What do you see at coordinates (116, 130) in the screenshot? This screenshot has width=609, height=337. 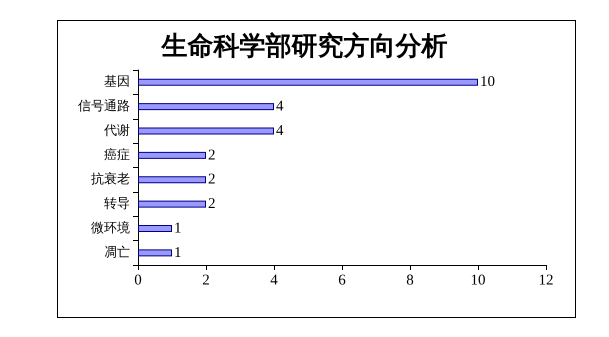 I see `y-tick-label: 代谢` at bounding box center [116, 130].